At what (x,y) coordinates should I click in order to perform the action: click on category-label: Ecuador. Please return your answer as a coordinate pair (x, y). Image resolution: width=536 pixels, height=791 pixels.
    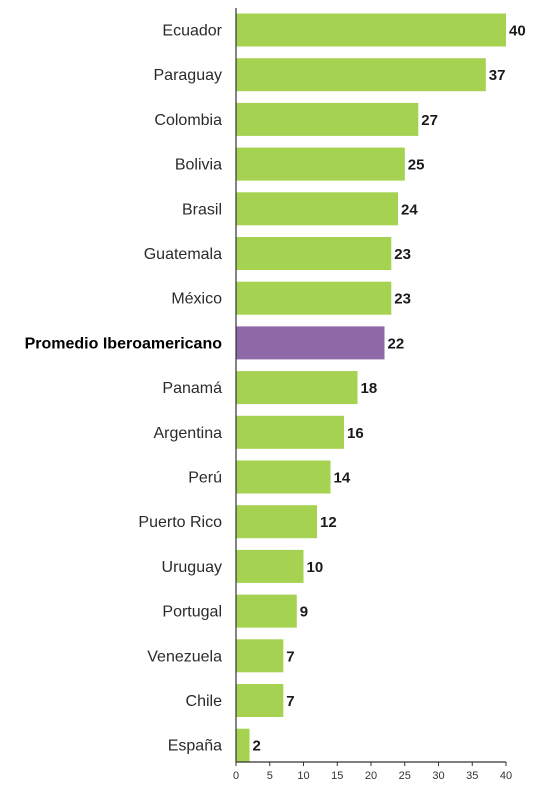
    Looking at the image, I should click on (192, 31).